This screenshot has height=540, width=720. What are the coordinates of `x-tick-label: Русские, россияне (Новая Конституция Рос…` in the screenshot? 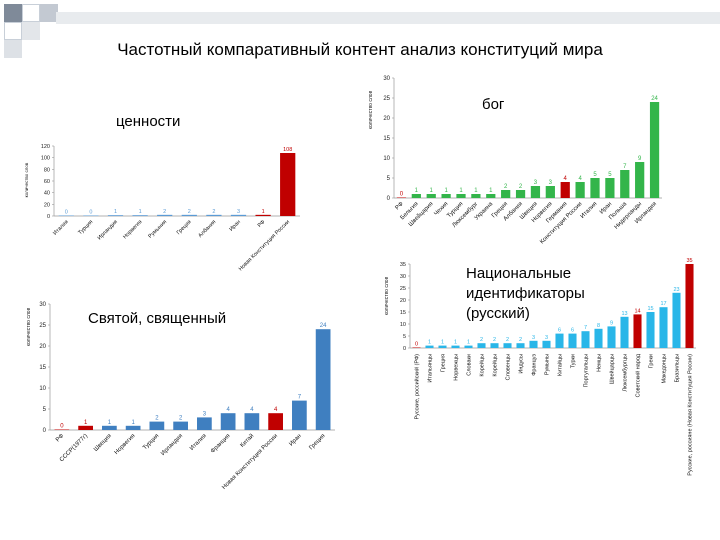 It's located at (691, 415).